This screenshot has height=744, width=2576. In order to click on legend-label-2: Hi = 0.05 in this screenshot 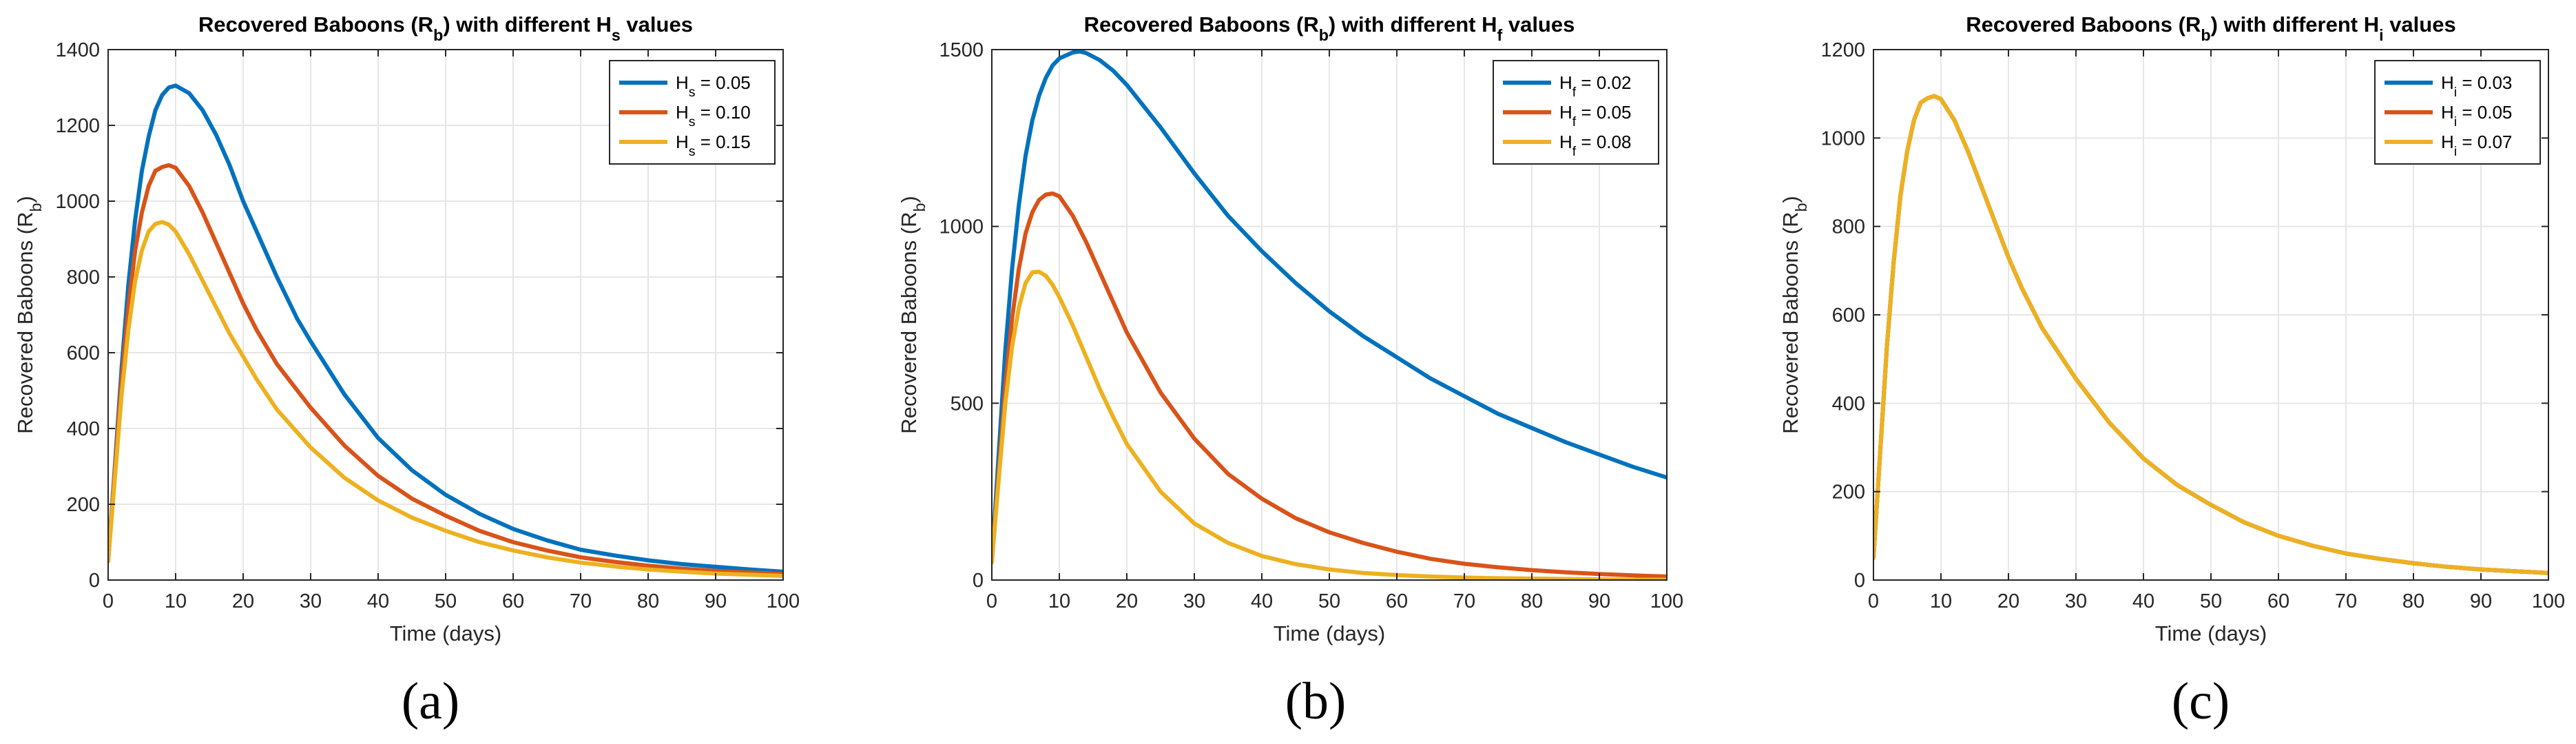, I will do `click(2476, 116)`.